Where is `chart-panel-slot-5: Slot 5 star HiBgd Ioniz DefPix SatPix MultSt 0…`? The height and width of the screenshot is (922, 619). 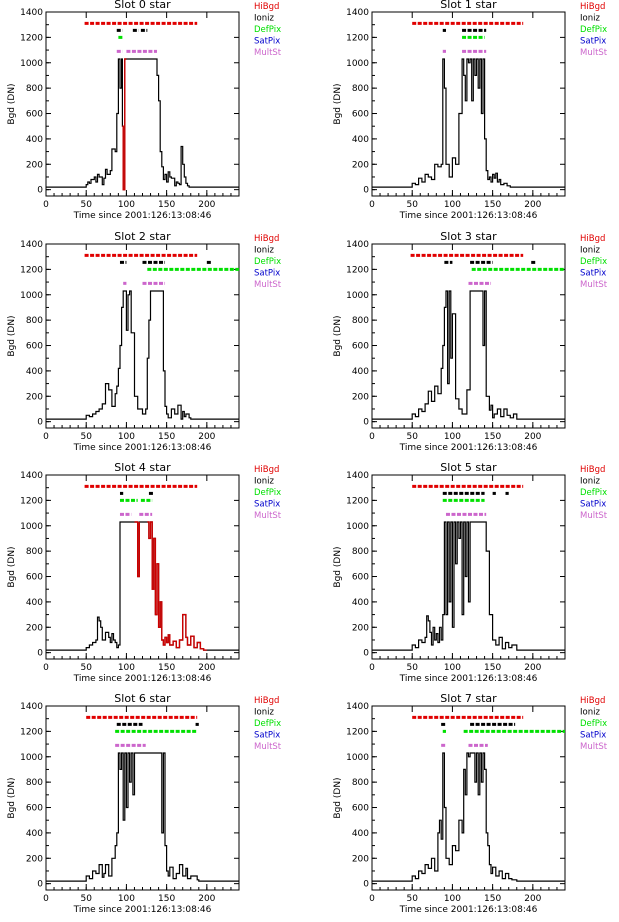
chart-panel-slot-5: Slot 5 star HiBgd Ioniz DefPix SatPix MultSt 0… is located at coordinates (472, 576).